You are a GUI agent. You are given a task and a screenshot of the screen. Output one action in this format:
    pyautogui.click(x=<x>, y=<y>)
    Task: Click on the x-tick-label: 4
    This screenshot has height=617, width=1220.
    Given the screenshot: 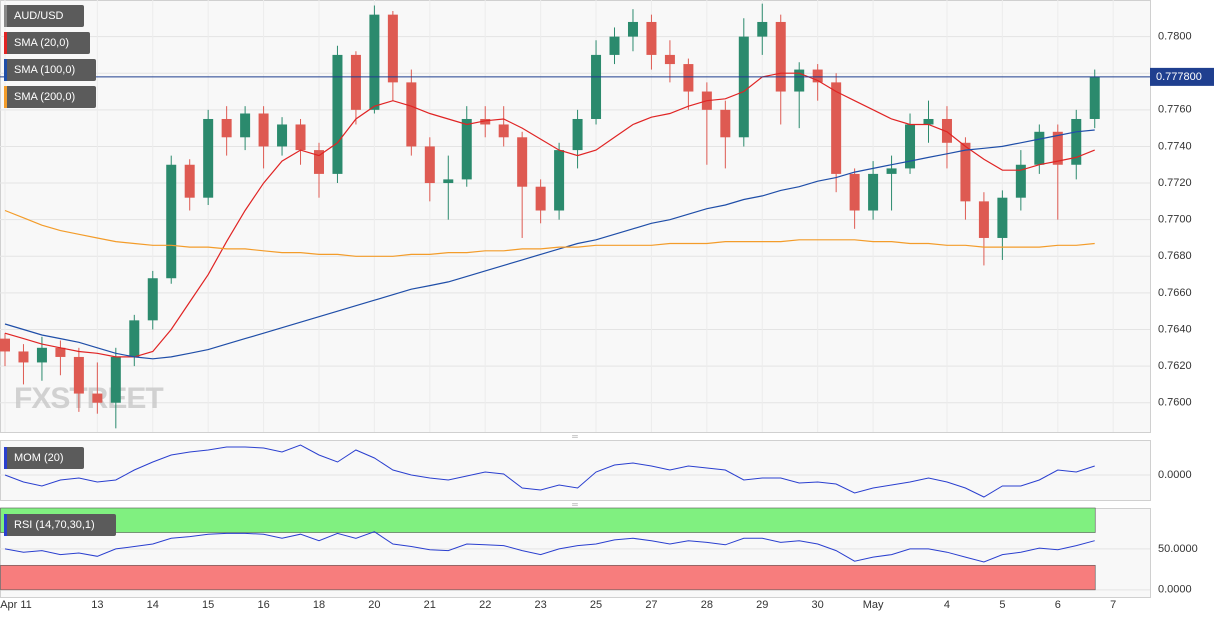 What is the action you would take?
    pyautogui.click(x=947, y=605)
    